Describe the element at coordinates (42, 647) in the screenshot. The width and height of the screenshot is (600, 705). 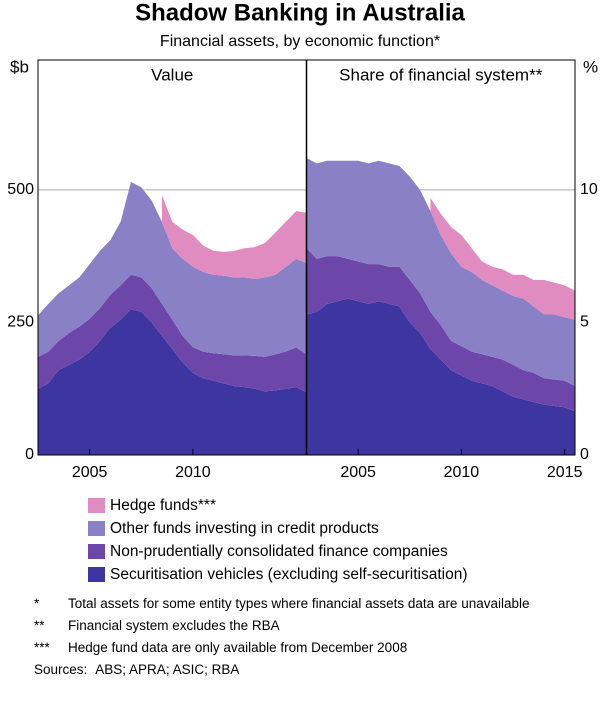
I see `note-marker: ***` at that location.